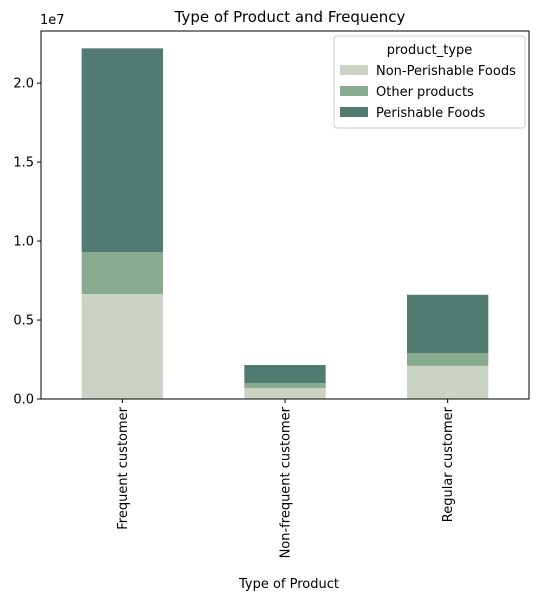  Describe the element at coordinates (52, 20) in the screenshot. I see `y-offset-label: 1e7` at that location.